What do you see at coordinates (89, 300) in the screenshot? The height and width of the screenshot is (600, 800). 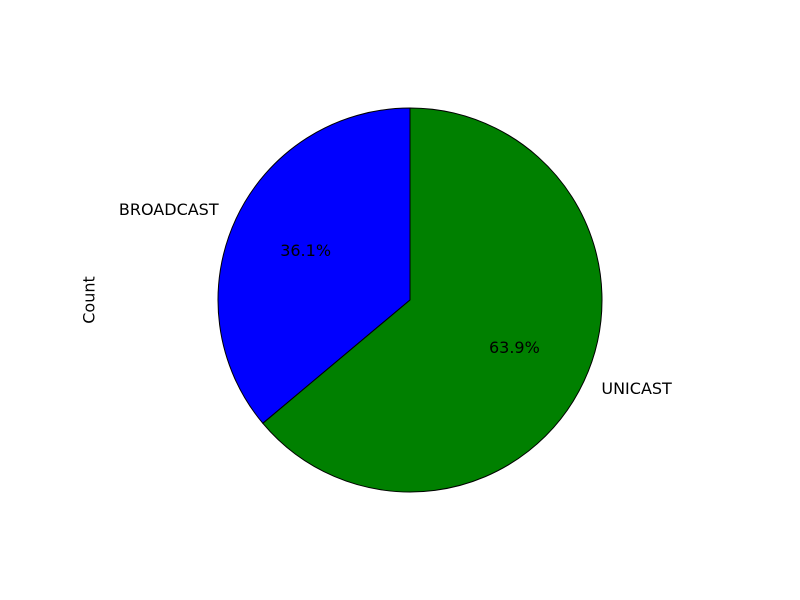 I see `y-axis-label: Count` at bounding box center [89, 300].